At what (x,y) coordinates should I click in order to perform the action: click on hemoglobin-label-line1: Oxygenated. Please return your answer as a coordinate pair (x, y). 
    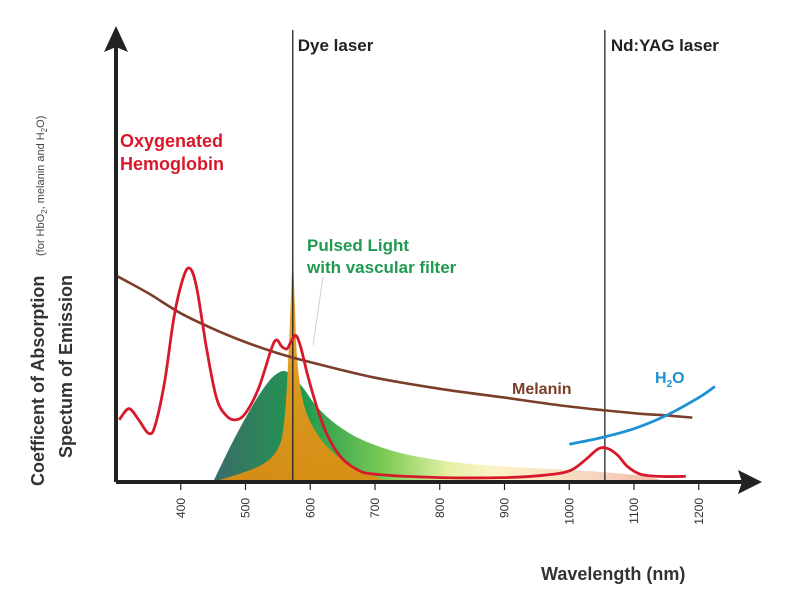
    Looking at the image, I should click on (171, 141).